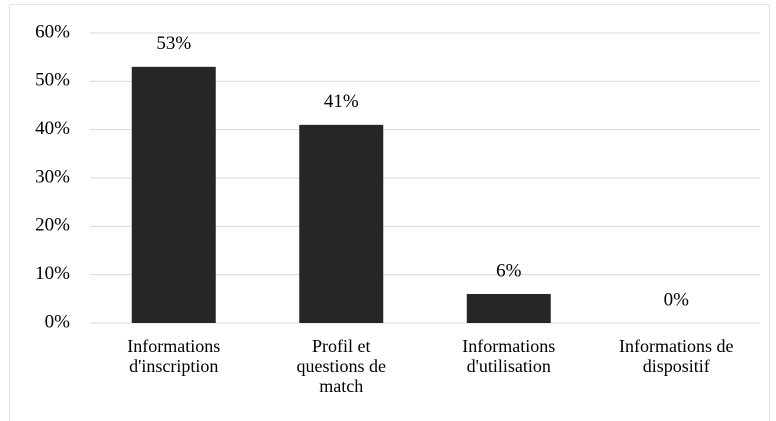 This screenshot has width=776, height=421. What do you see at coordinates (509, 270) in the screenshot?
I see `data-label: 6%` at bounding box center [509, 270].